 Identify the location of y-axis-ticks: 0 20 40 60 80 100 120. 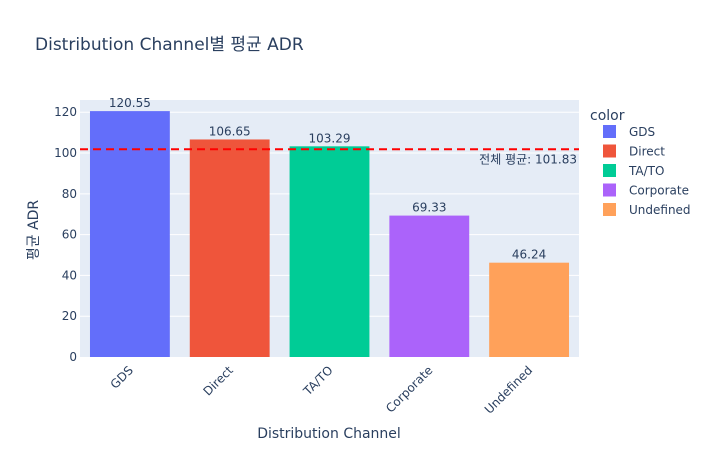
(65, 234).